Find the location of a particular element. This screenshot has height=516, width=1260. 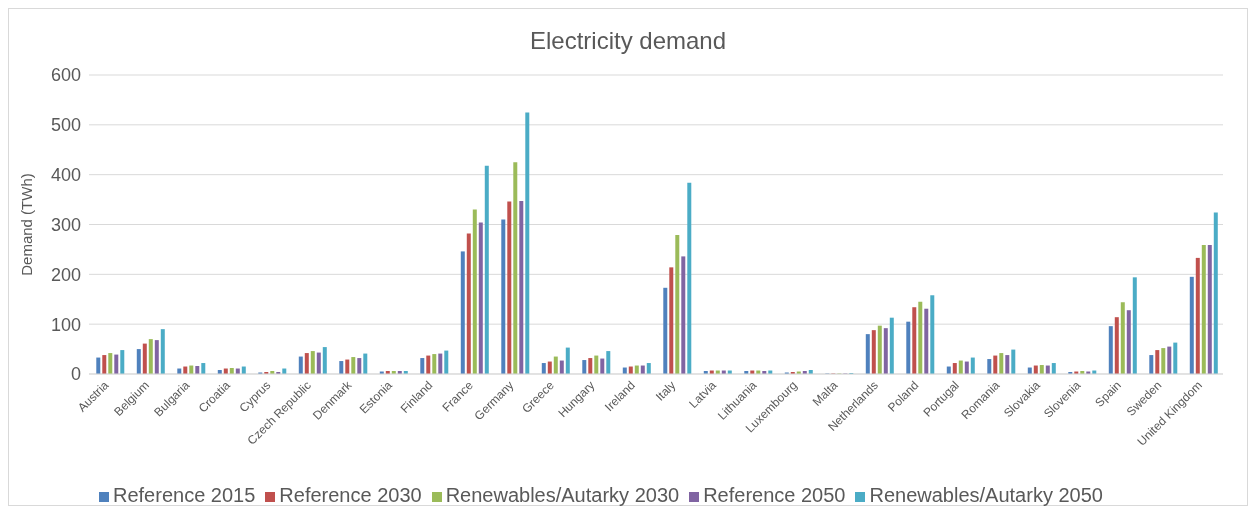

y-tick-label: 600 is located at coordinates (65, 75).